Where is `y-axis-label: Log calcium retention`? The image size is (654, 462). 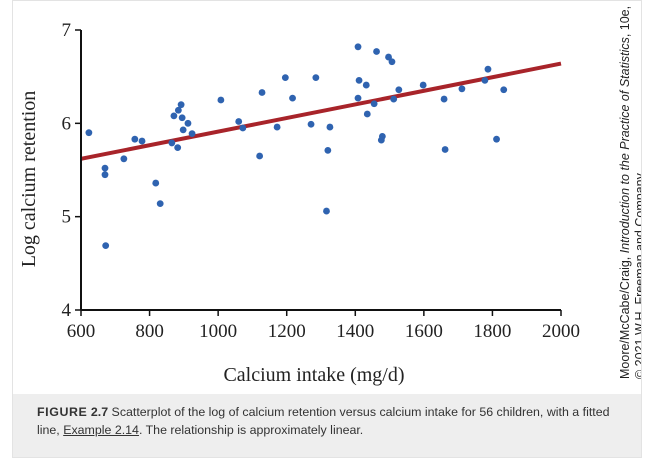
y-axis-label: Log calcium retention is located at coordinates (29, 179).